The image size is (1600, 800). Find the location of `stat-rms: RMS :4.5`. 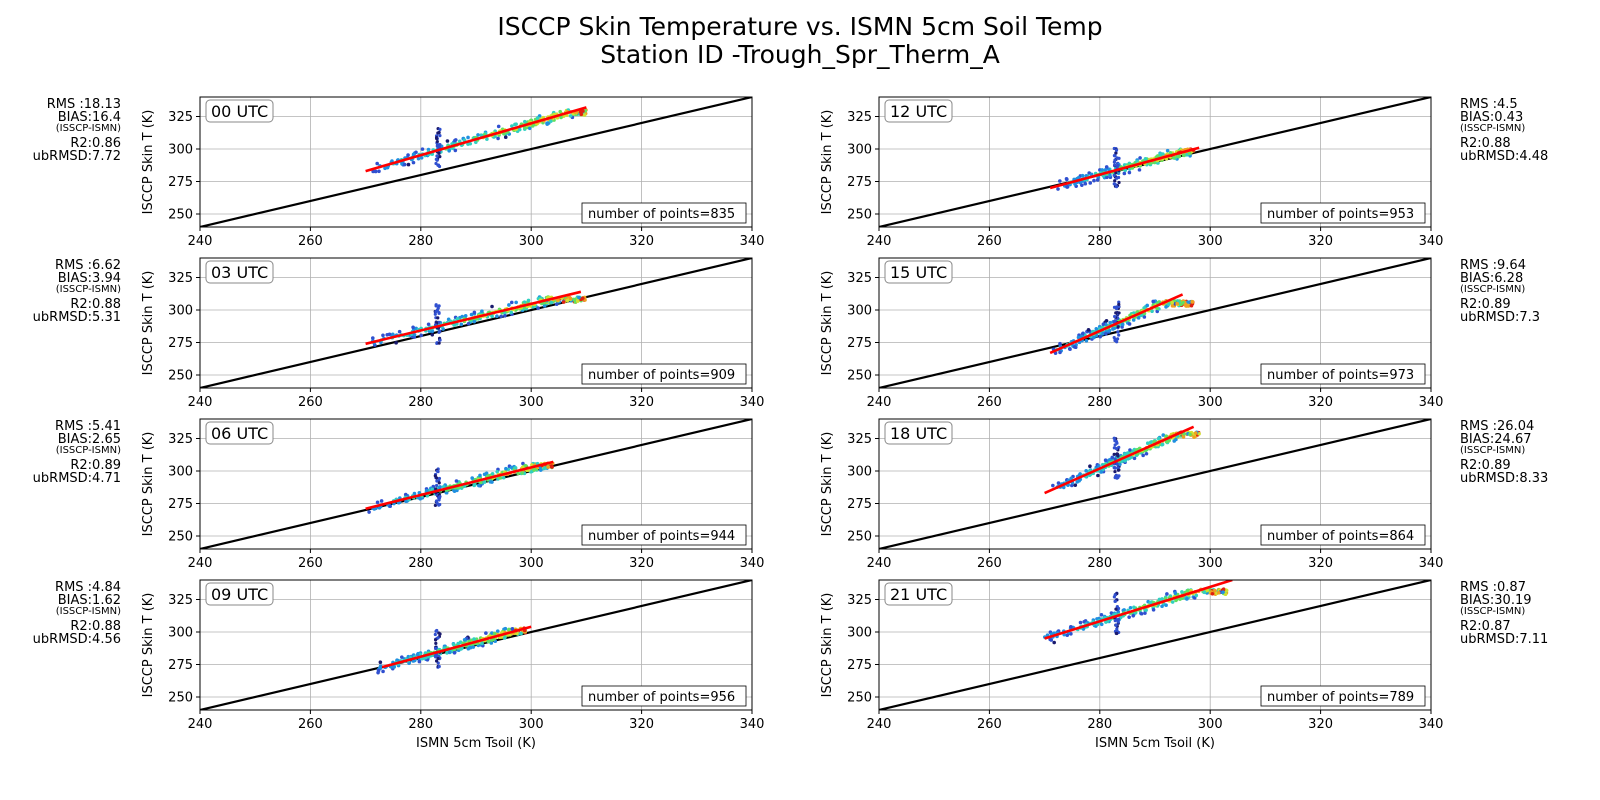

stat-rms: RMS :4.5 is located at coordinates (1489, 104).